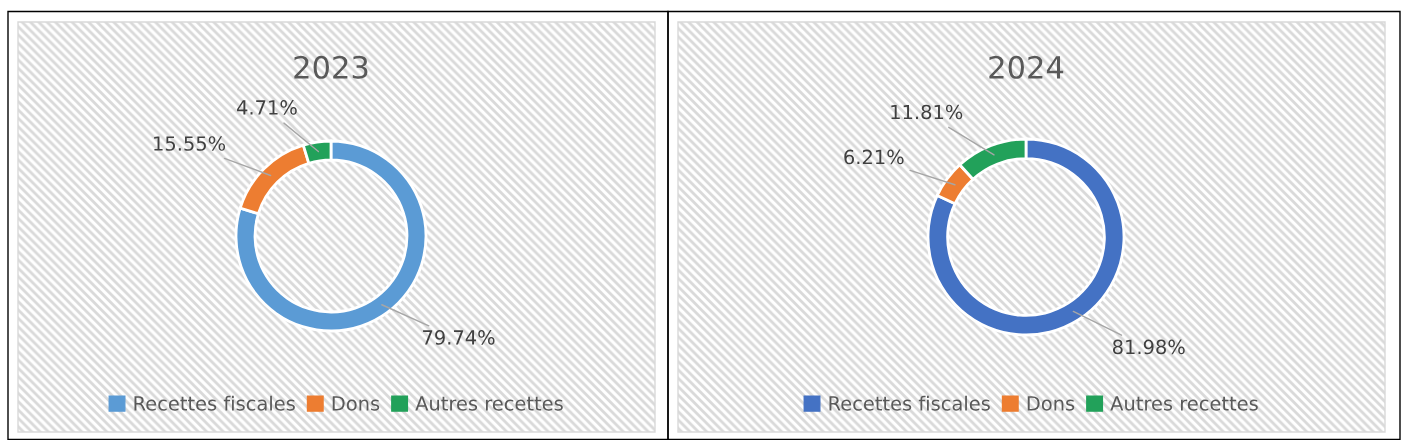 The width and height of the screenshot is (1403, 440). Describe the element at coordinates (267, 107) in the screenshot. I see `data-label: 4.71%` at that location.